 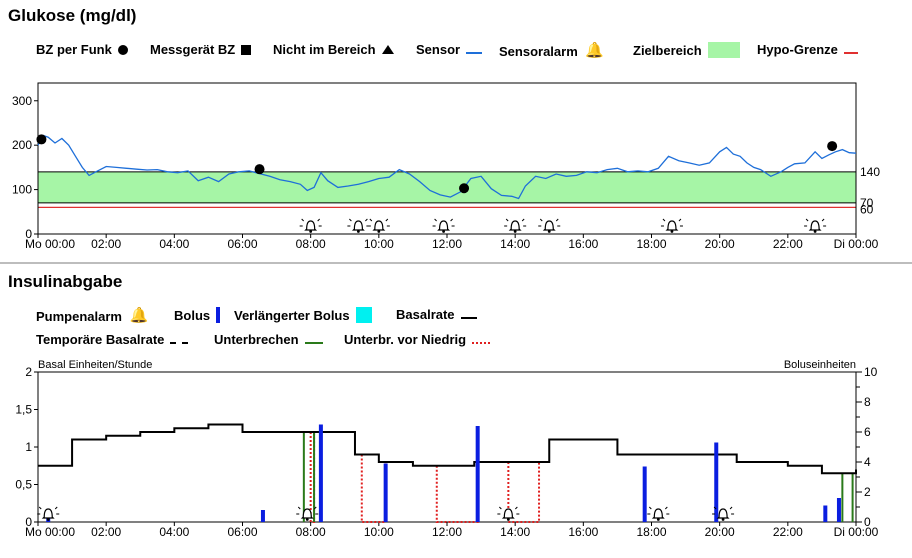 I want to click on x-tick-label: 12:00, so click(x=447, y=532).